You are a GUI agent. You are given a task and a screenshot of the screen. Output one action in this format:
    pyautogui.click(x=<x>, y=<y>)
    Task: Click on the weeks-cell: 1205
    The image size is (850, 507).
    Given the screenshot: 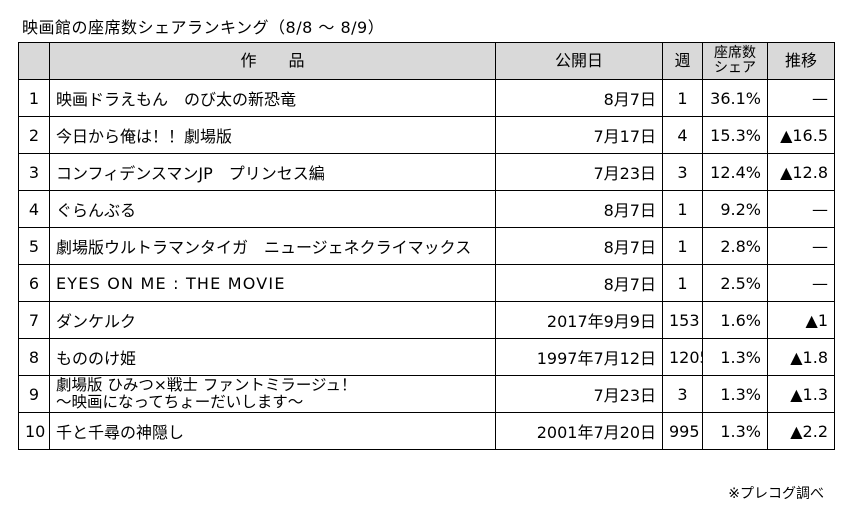 What is the action you would take?
    pyautogui.click(x=682, y=357)
    